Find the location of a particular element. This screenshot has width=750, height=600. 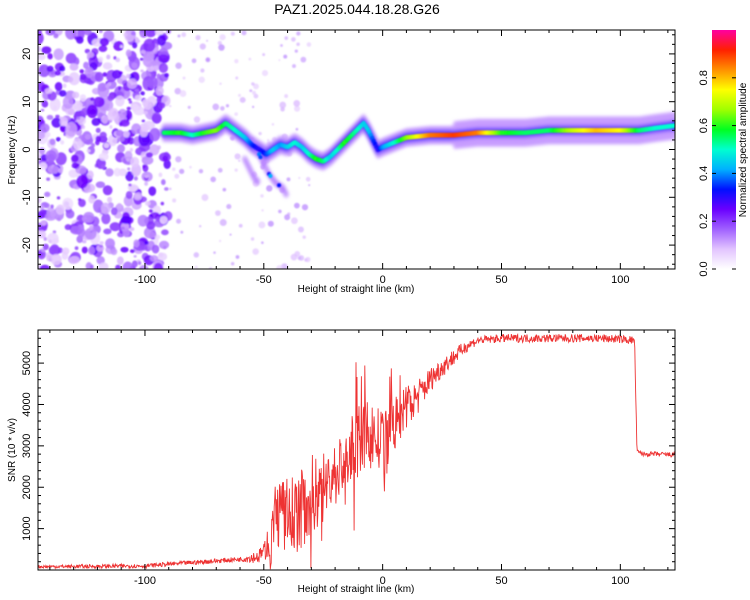

colorbar-tick-label: 0.0 is located at coordinates (704, 268).